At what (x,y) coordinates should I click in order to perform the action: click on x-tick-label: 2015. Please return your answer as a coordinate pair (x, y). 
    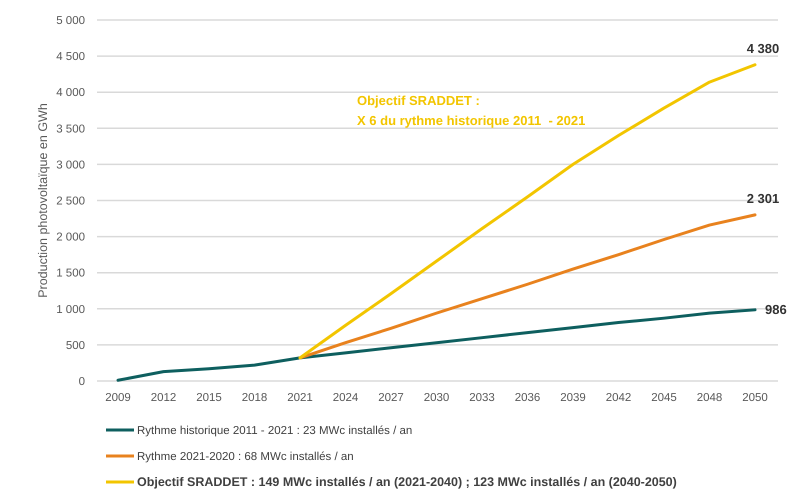
    Looking at the image, I should click on (209, 398).